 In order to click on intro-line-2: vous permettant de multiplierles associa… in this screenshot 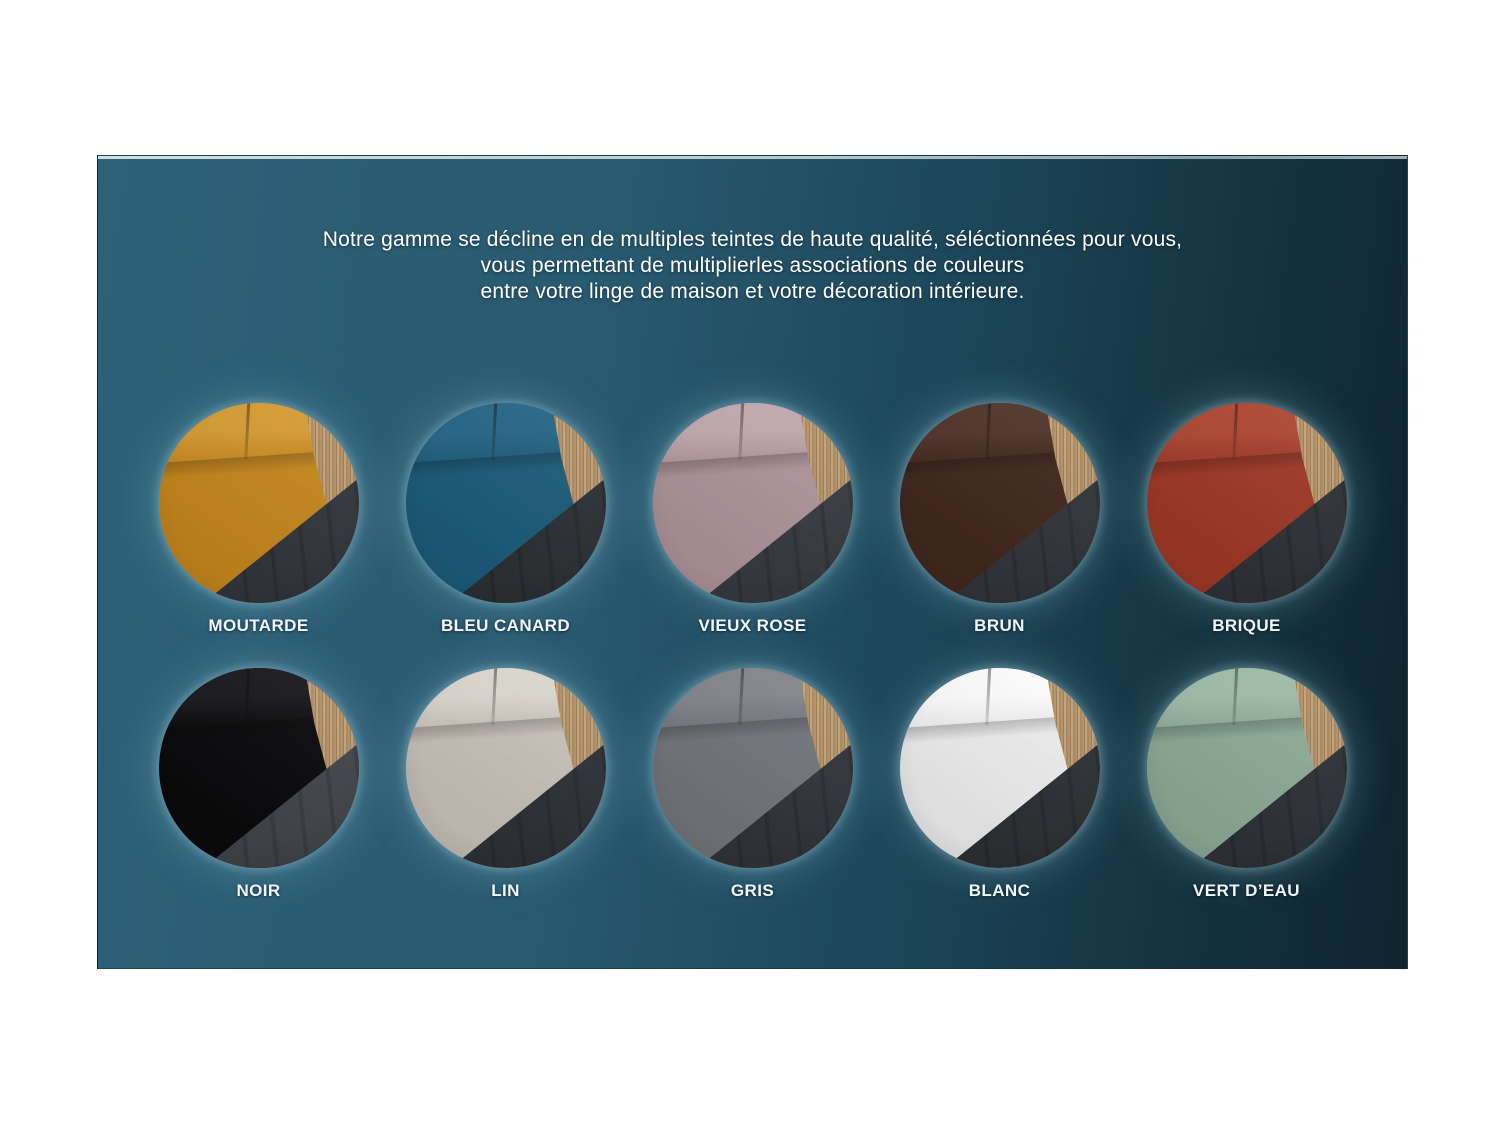, I will do `click(752, 265)`.